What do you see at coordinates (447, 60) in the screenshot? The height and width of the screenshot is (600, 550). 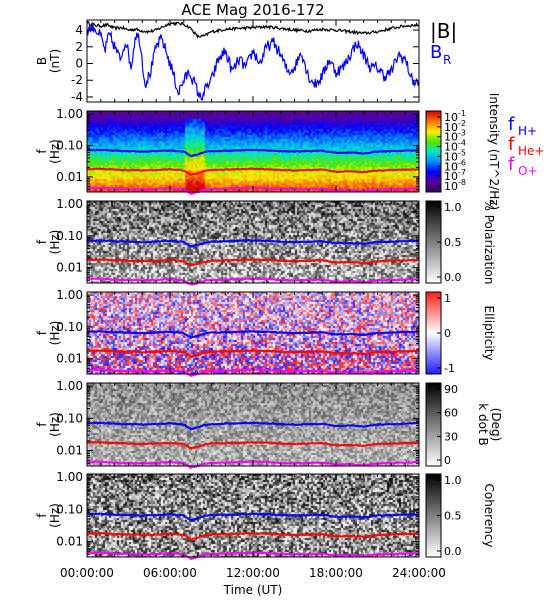 I see `legend-br-sub: R` at bounding box center [447, 60].